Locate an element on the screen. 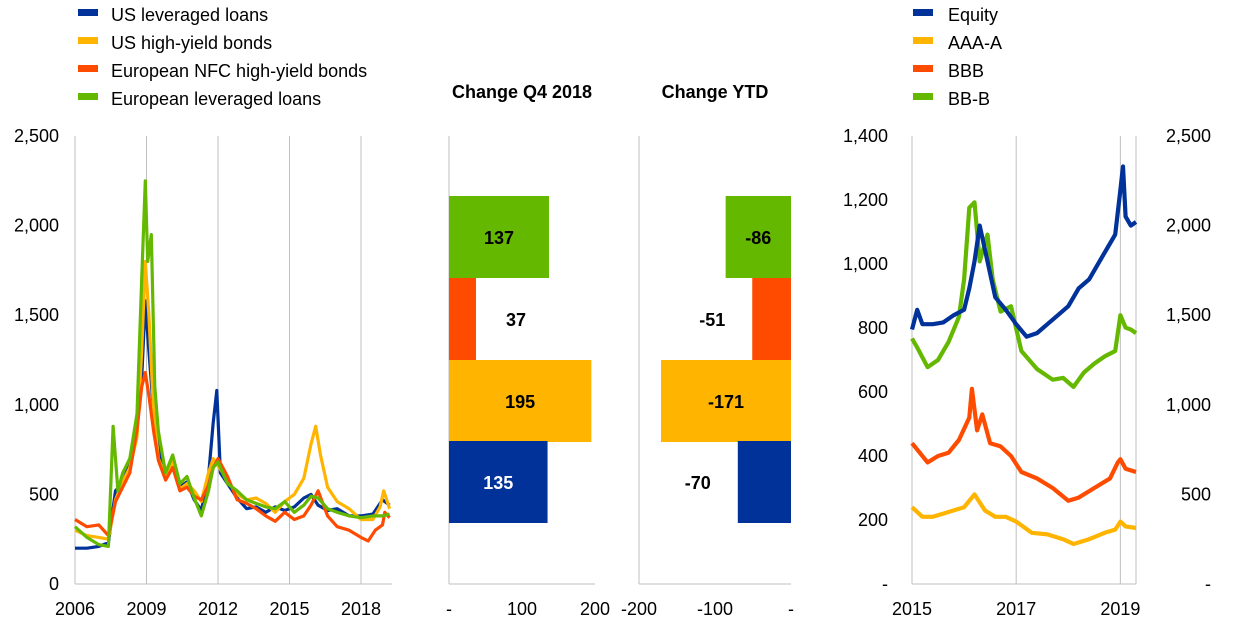 The width and height of the screenshot is (1240, 629). panel4-right-tick-label: 1,500 is located at coordinates (1188, 315).